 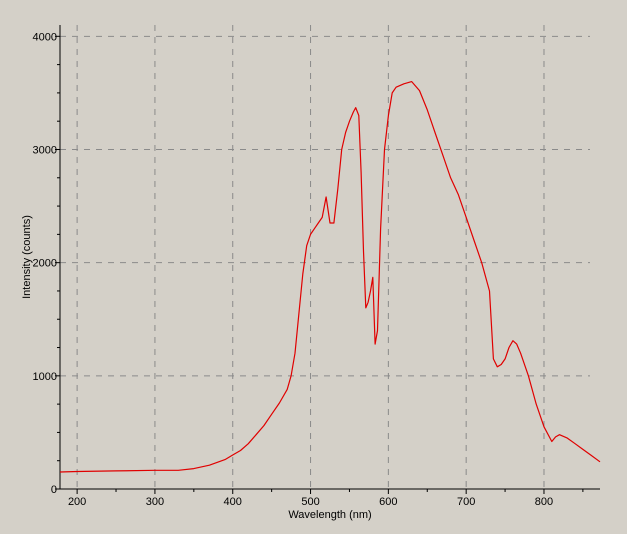 What do you see at coordinates (45, 37) in the screenshot?
I see `y-tick-label: 4000` at bounding box center [45, 37].